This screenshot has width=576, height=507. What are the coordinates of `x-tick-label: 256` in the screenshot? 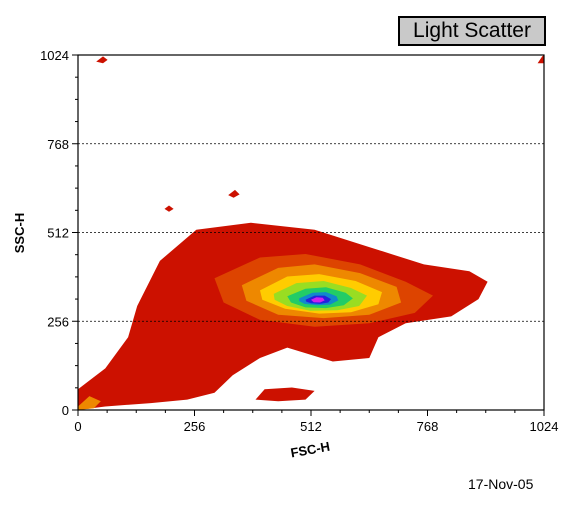 It's located at (195, 426).